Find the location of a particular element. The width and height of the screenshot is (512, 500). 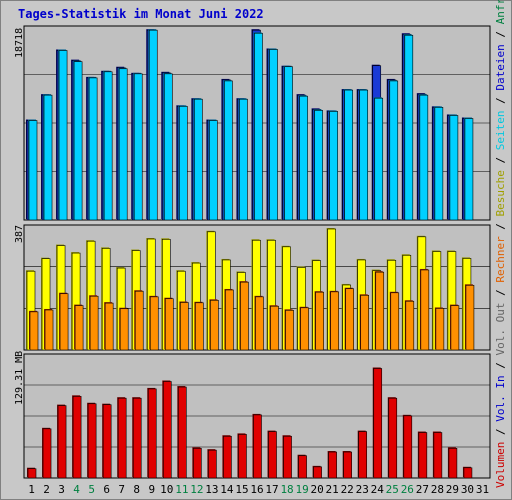

bar-dateien-day-18-face is located at coordinates (288, 143).